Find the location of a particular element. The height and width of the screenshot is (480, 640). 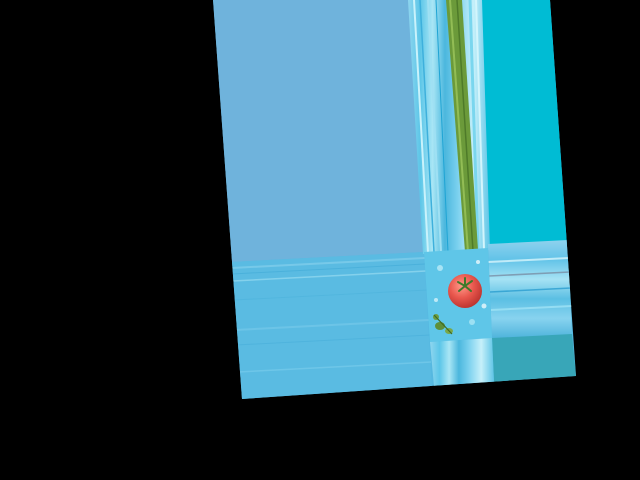

right-horizontal-band is located at coordinates (530, 289).